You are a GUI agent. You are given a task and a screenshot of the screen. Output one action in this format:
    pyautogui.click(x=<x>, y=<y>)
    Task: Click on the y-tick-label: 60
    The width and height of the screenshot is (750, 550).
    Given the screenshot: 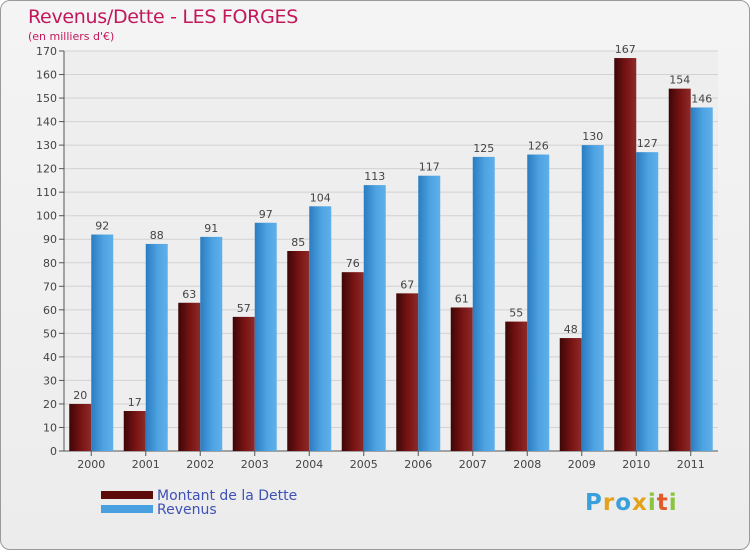 What is the action you would take?
    pyautogui.click(x=50, y=310)
    